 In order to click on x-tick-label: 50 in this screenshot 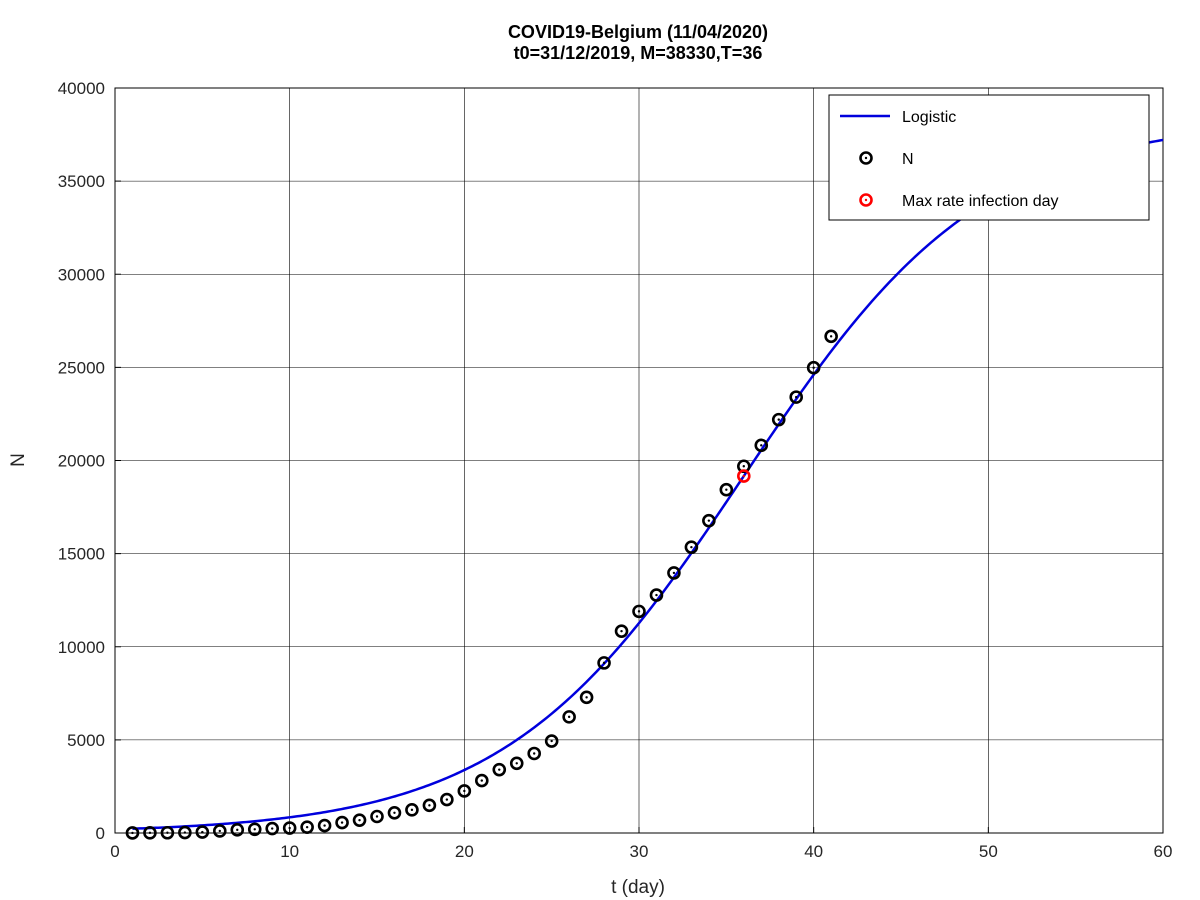, I will do `click(988, 851)`.